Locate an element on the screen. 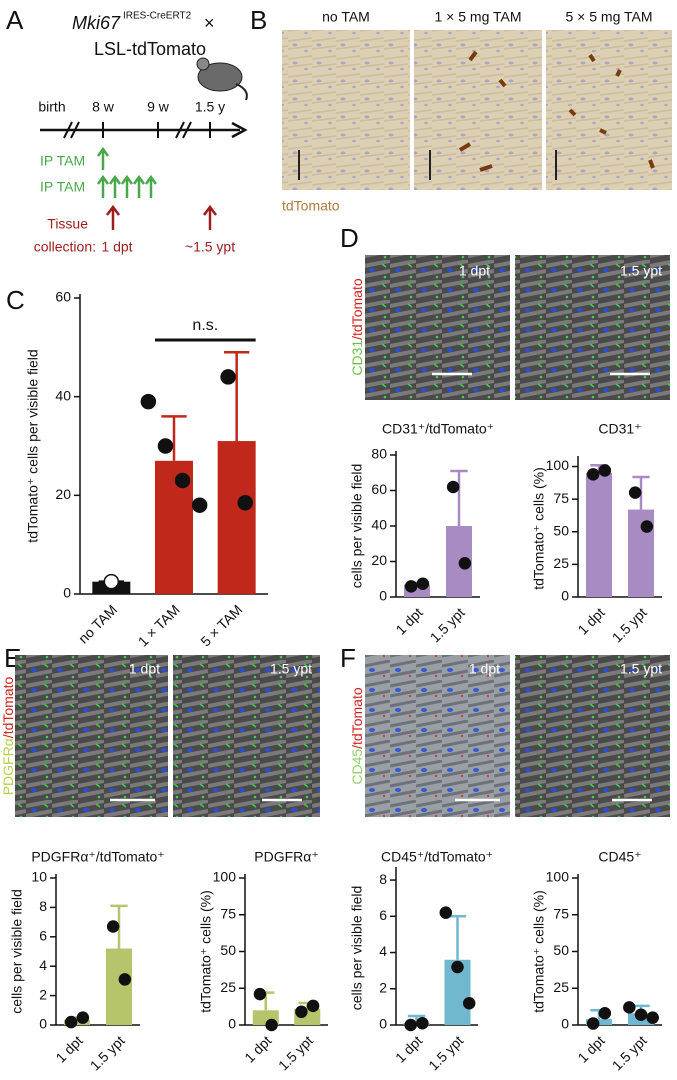  mouse-icon is located at coordinates (222, 79).